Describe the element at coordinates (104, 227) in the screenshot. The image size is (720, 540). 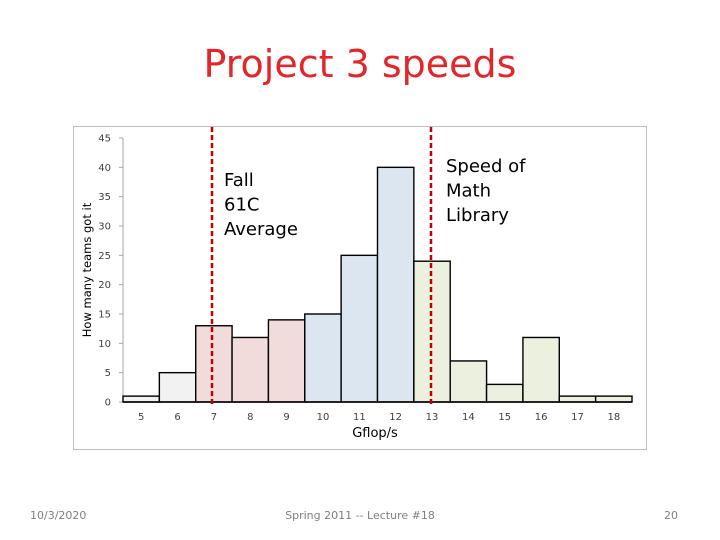
I see `y-tick-label: 30` at that location.